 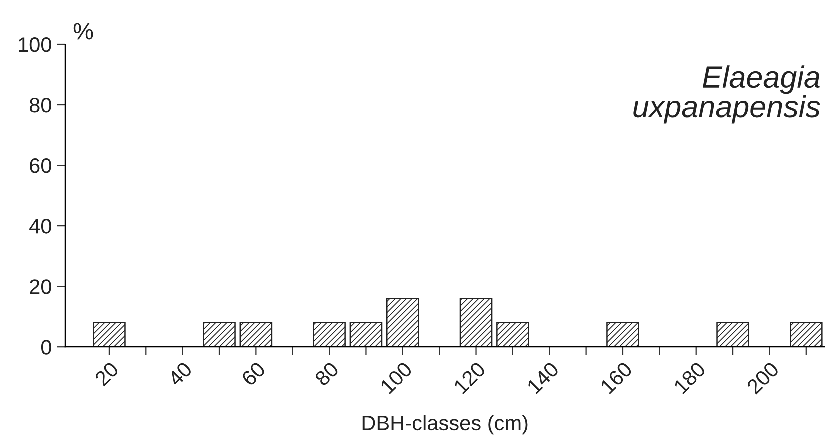 I want to click on y-tick-label: 20, so click(x=41, y=287).